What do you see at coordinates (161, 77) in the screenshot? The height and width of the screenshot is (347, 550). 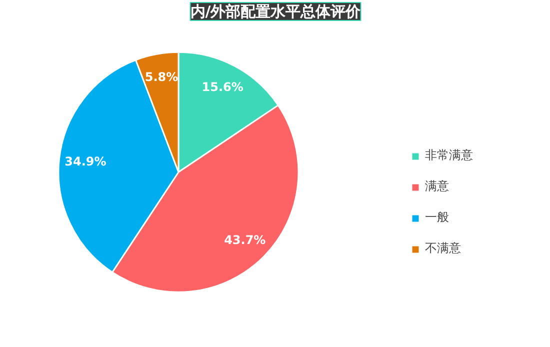 I see `data-label: 5.8%` at bounding box center [161, 77].